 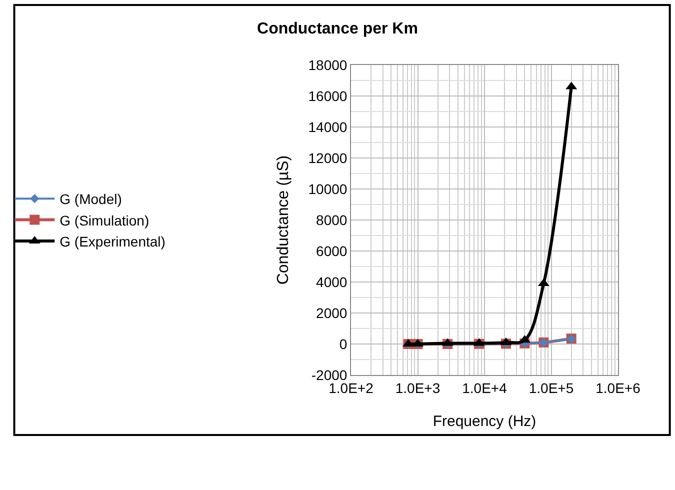 I want to click on x-tick-label: 1.0E+6, so click(x=618, y=388).